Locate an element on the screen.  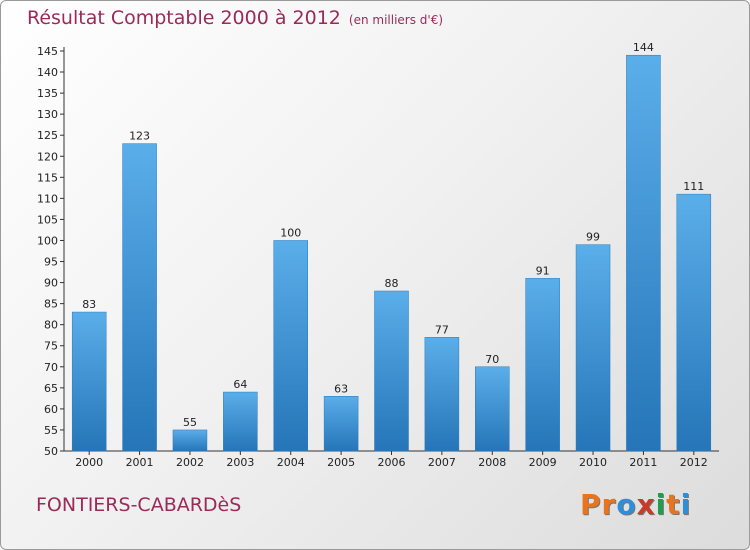
data-label: 123 is located at coordinates (139, 136).